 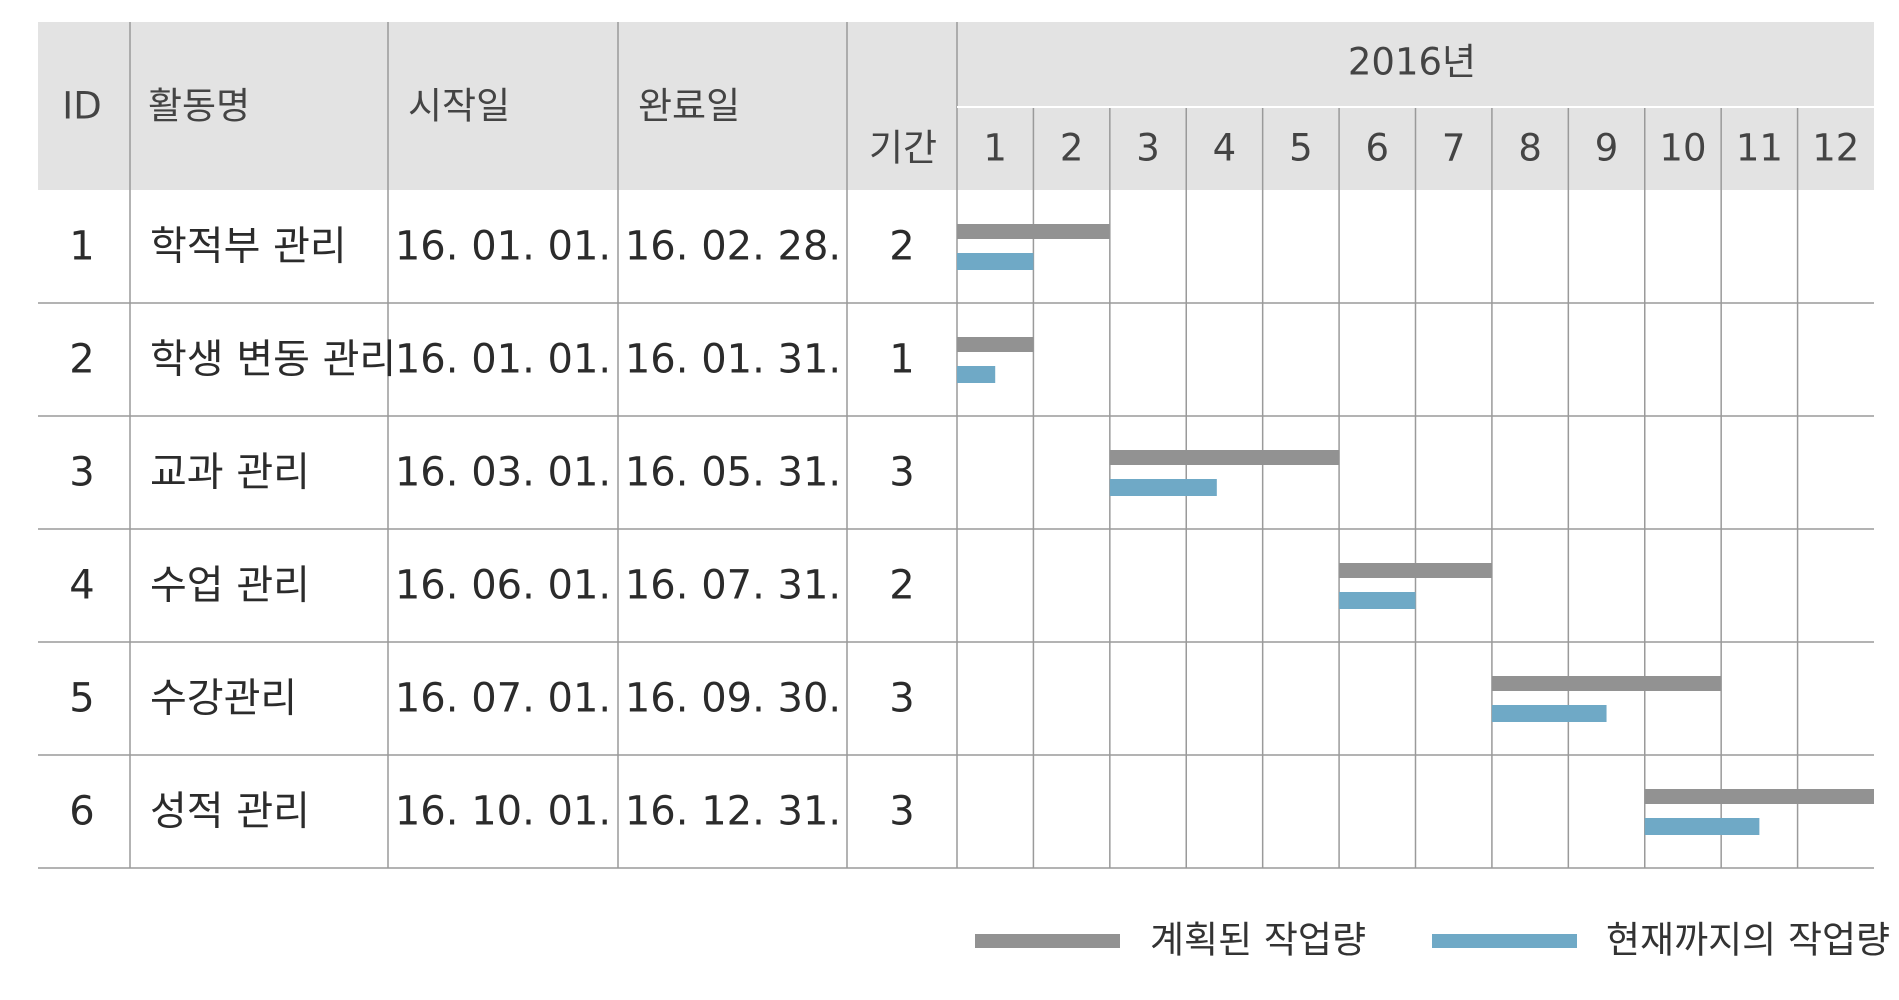 What do you see at coordinates (733, 586) in the screenshot?
I see `cell-end-date: 16. 07. 31.` at bounding box center [733, 586].